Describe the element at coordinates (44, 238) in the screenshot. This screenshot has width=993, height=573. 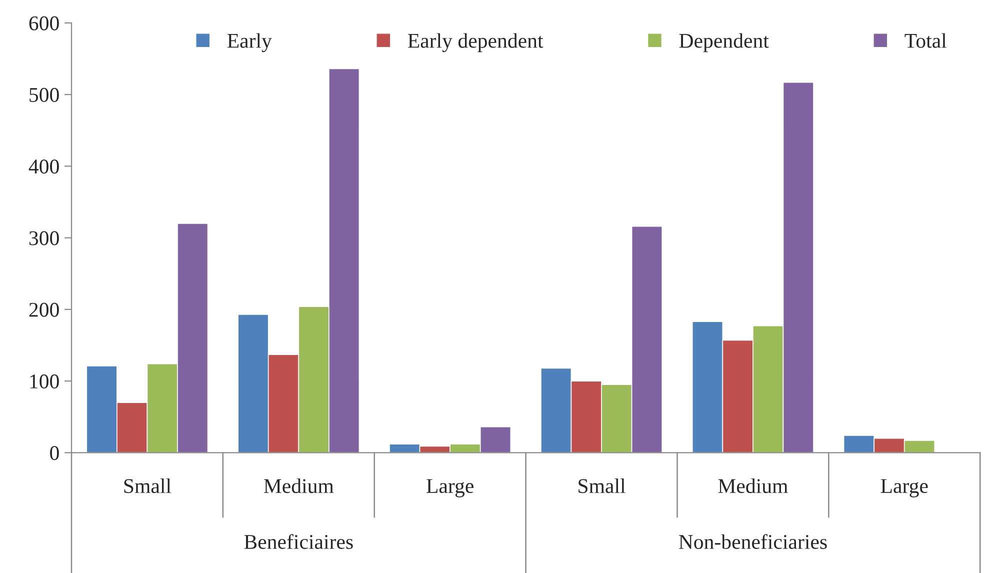
I see `y-tick-label: 300` at that location.